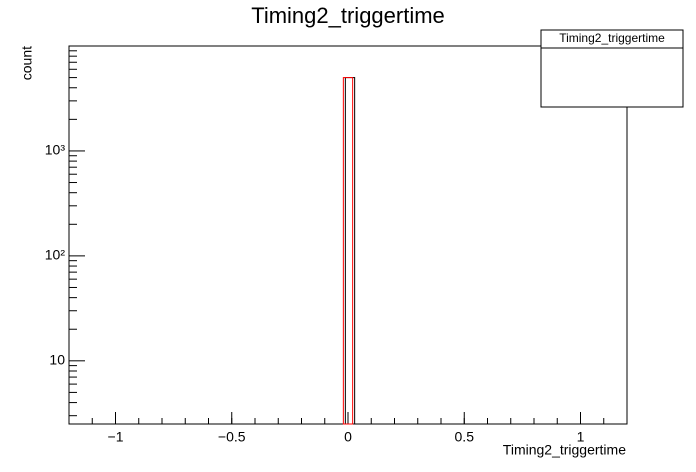  Describe the element at coordinates (55, 150) in the screenshot. I see `y-tick-label: 10³` at that location.